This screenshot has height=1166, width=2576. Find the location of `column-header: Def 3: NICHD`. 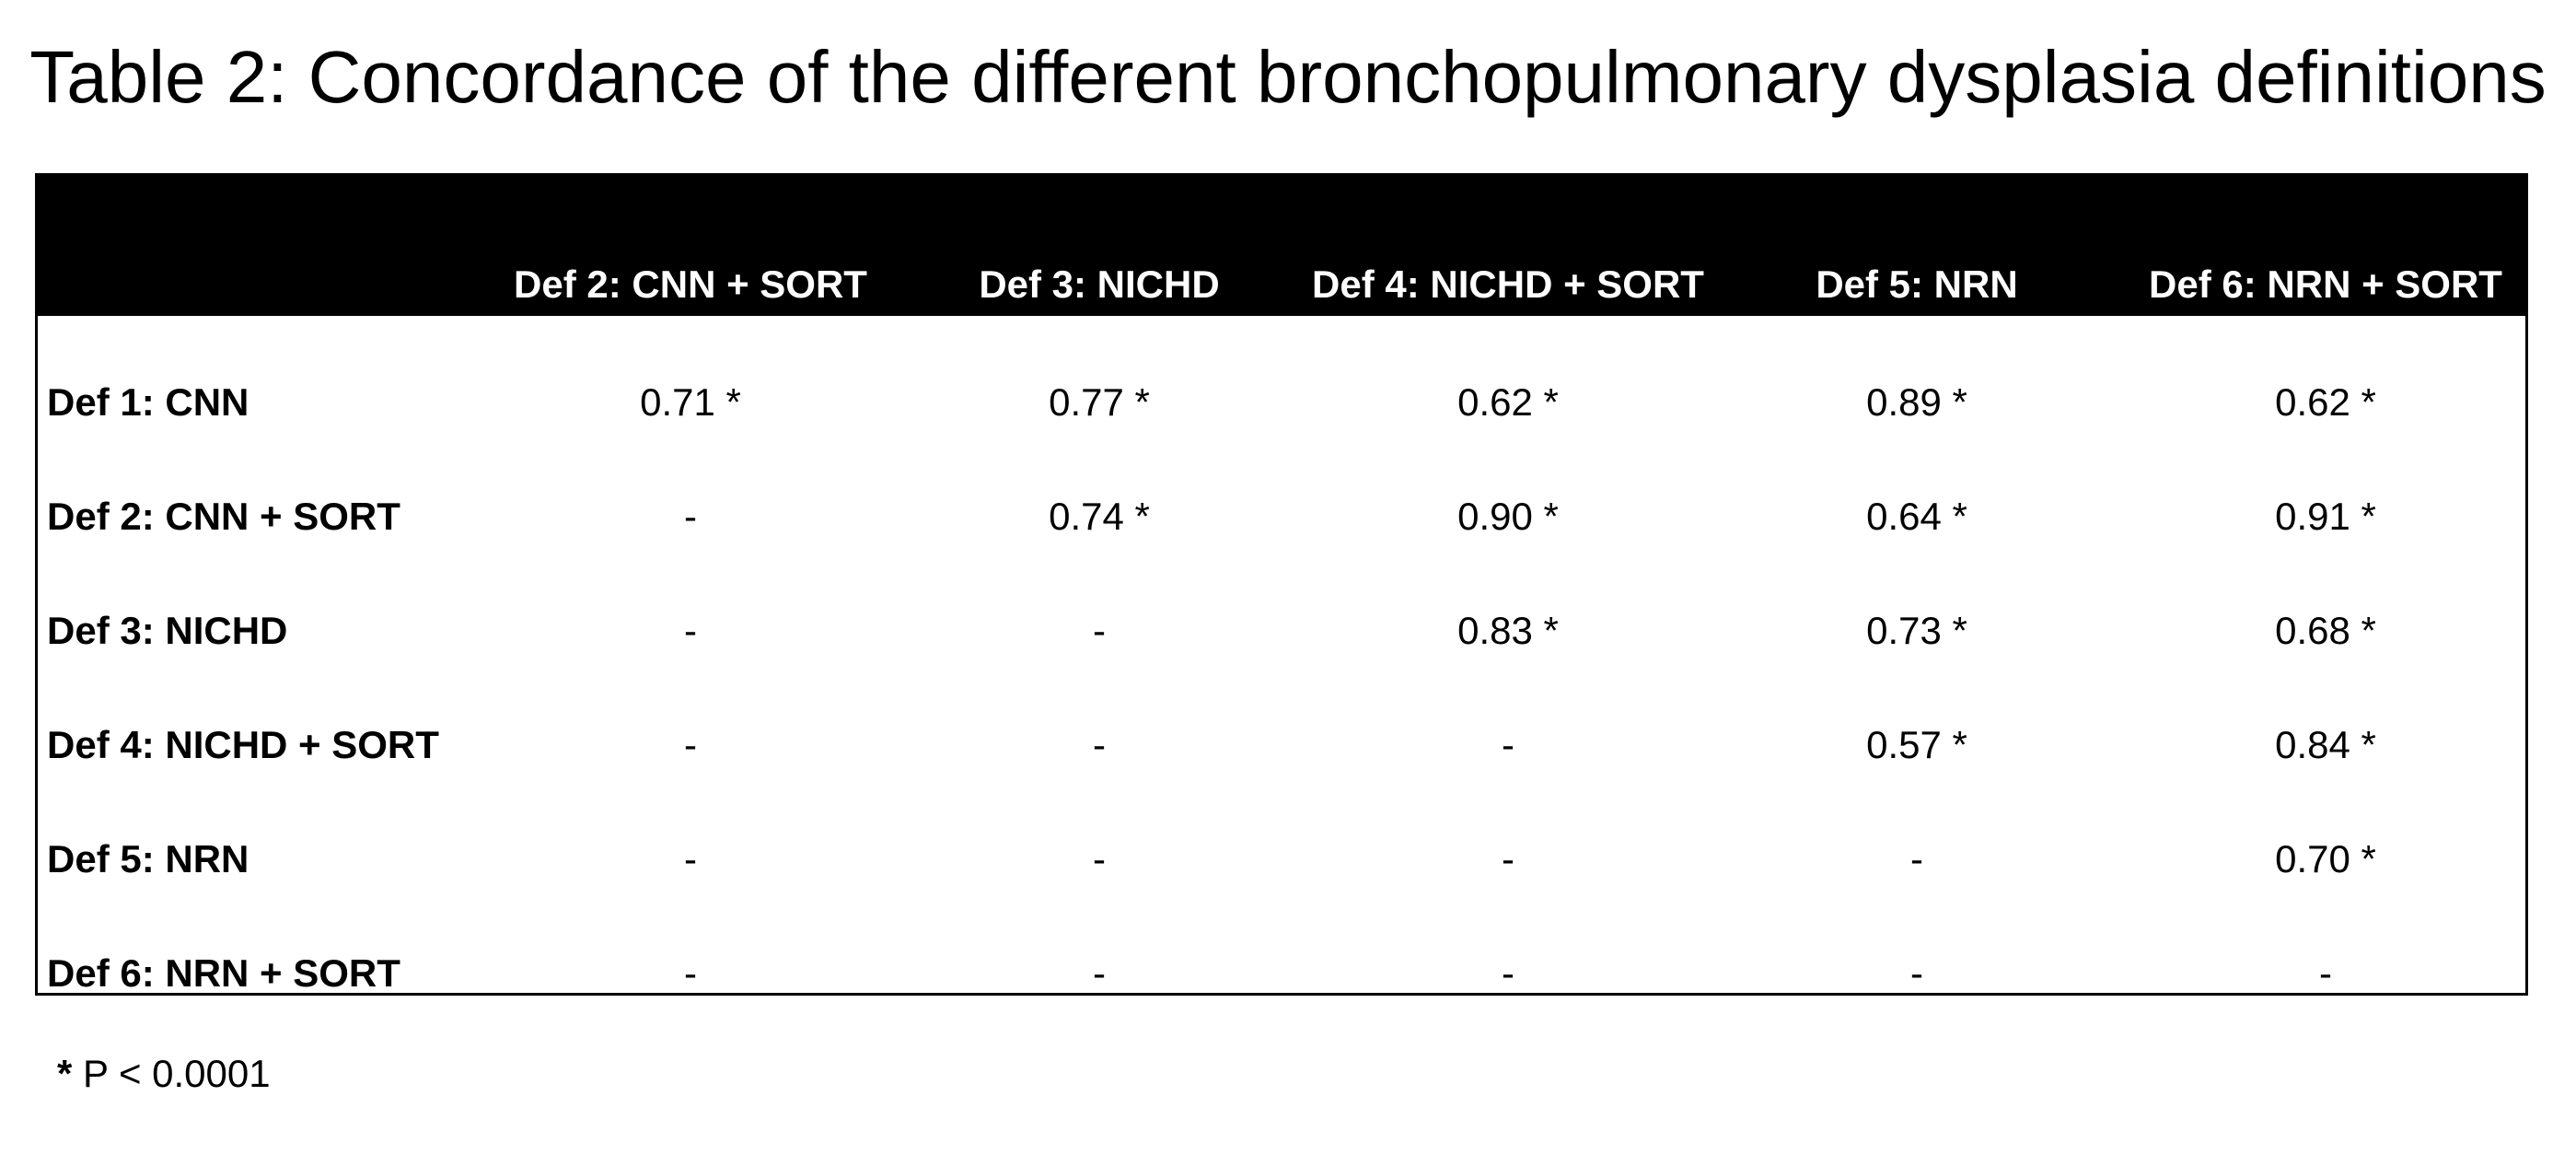

column-header: Def 3: NICHD is located at coordinates (1099, 284).